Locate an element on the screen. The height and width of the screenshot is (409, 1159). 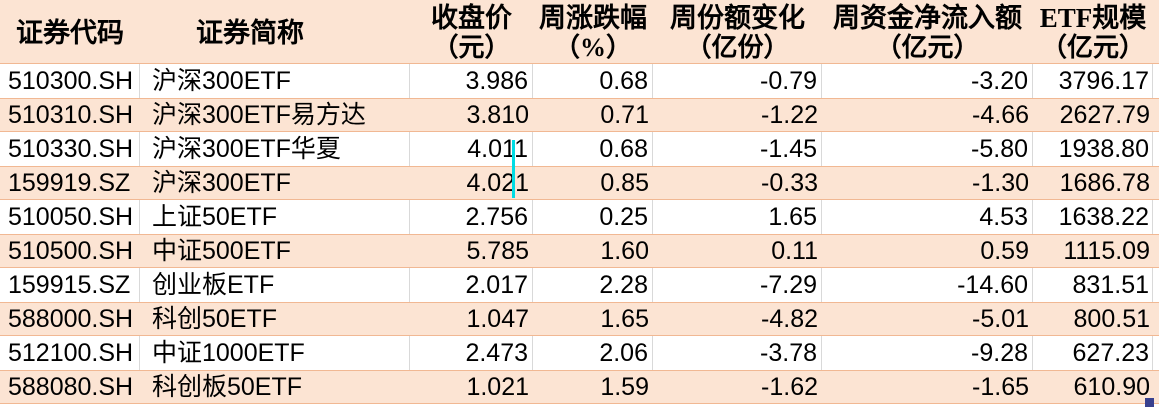
cell-etf-scale: 831.51 is located at coordinates (1093, 285).